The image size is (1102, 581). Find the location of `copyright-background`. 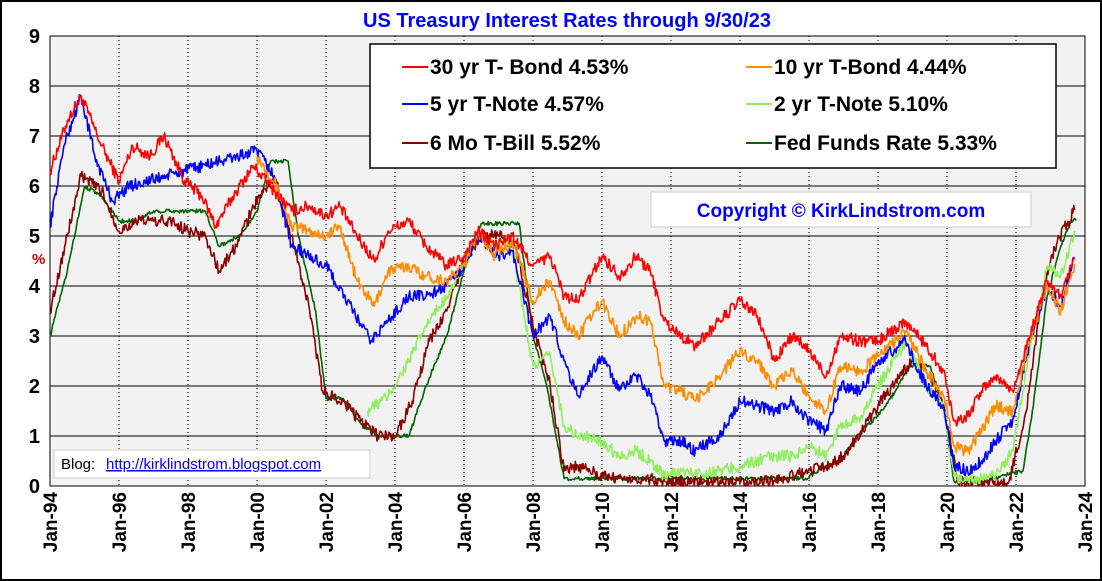

copyright-background is located at coordinates (841, 209).